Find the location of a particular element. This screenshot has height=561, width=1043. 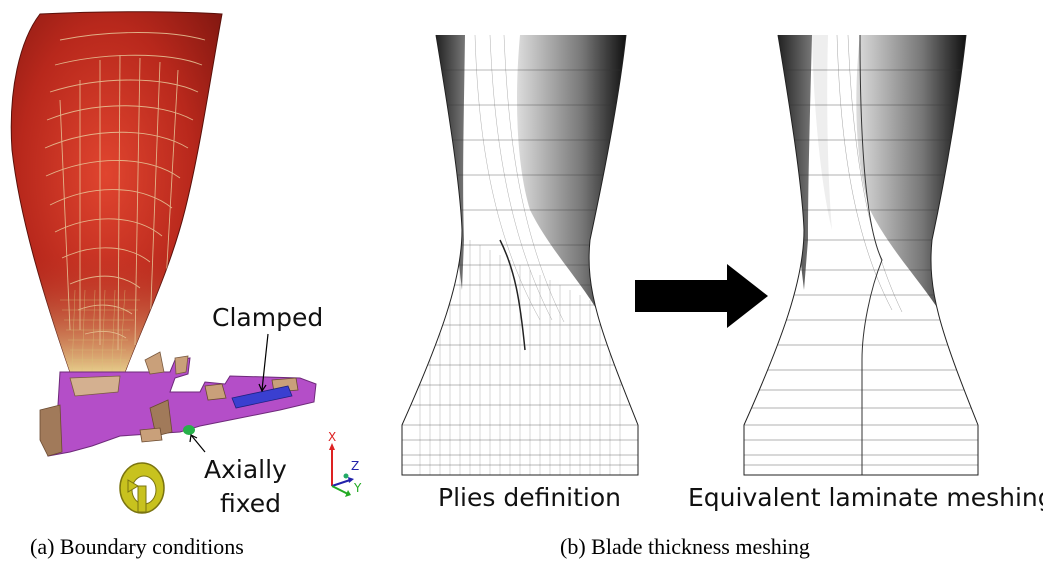

fixed-leader is located at coordinates (198, 443).